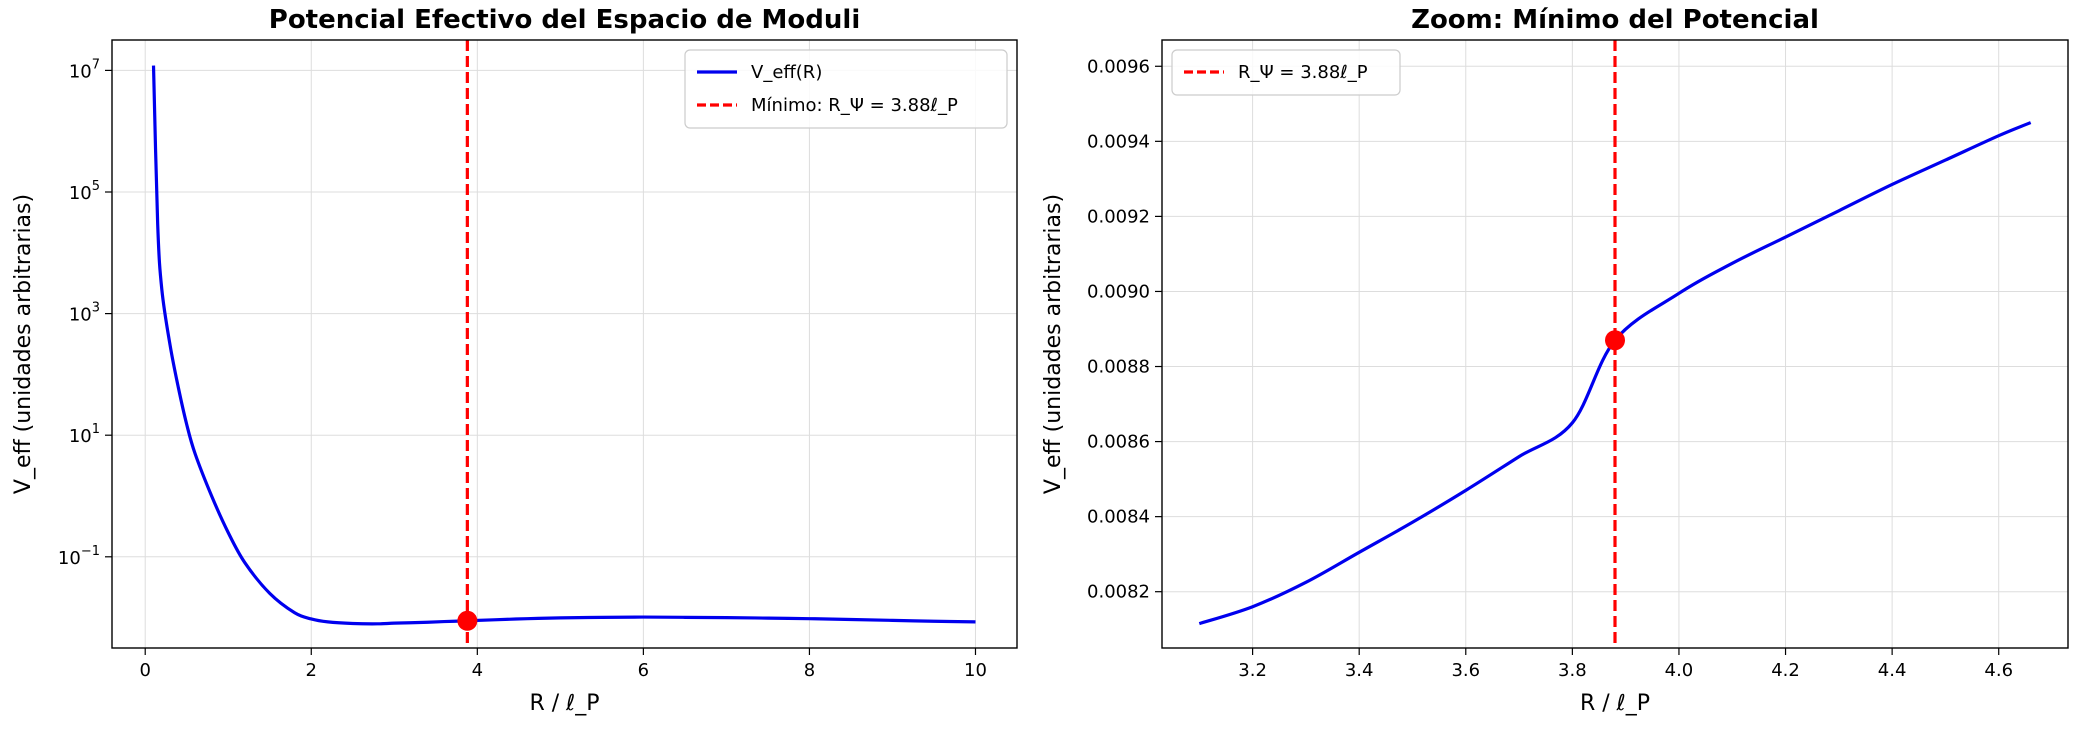  What do you see at coordinates (311, 670) in the screenshot?
I see `x-tick-label: 2` at bounding box center [311, 670].